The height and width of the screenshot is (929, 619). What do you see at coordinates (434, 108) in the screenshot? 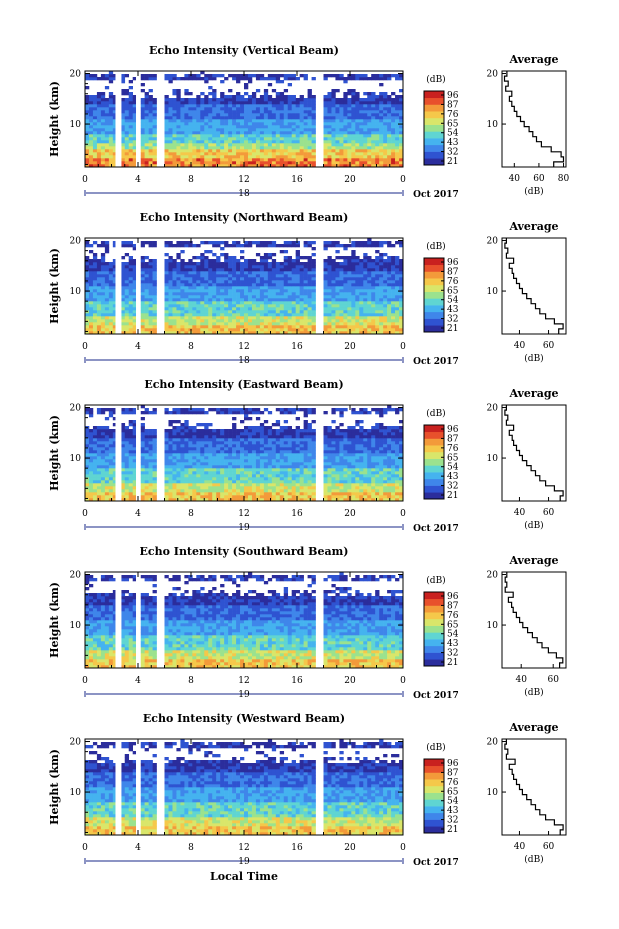
I see `colorbar-swatch` at bounding box center [434, 108].